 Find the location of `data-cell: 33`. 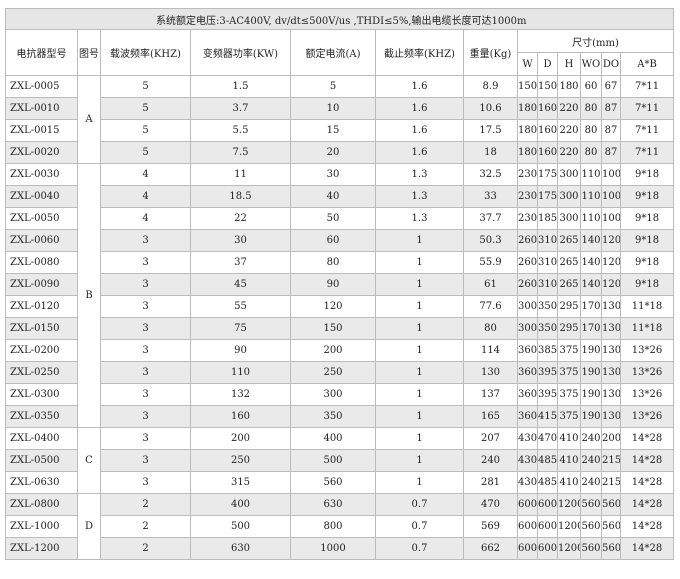

data-cell: 33 is located at coordinates (490, 196).